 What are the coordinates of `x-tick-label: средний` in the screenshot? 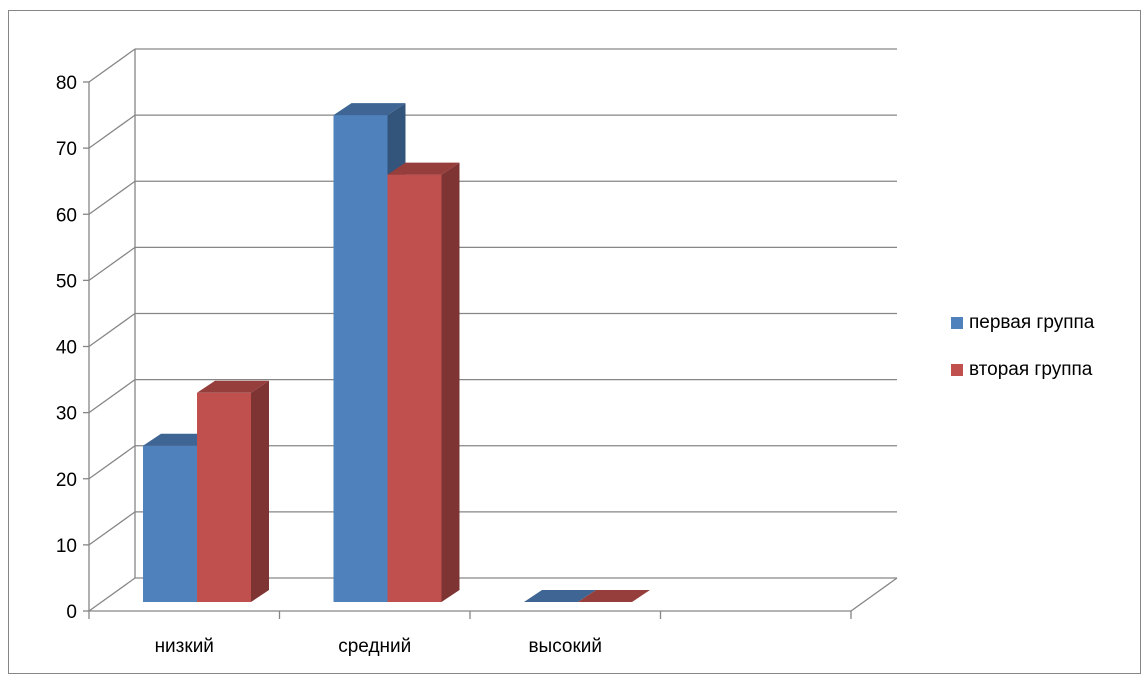 It's located at (374, 646).